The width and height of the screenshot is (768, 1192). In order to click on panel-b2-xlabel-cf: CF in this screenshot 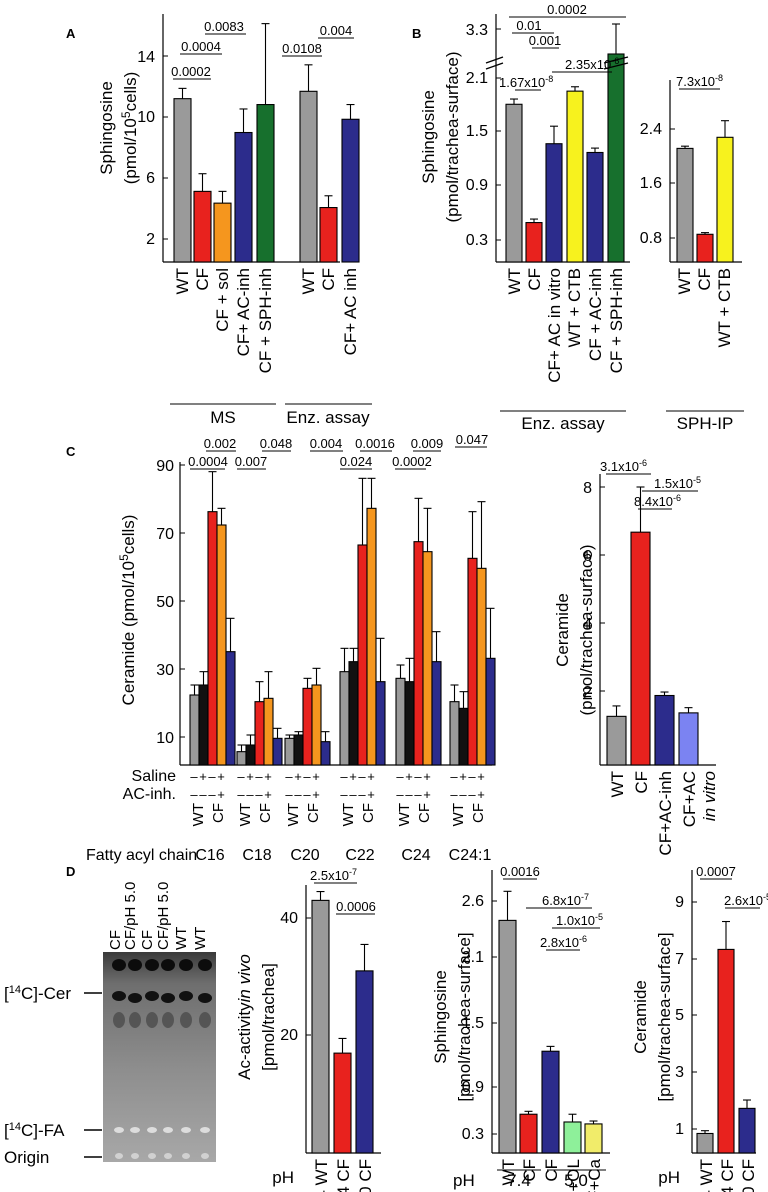, I will do `click(704, 279)`.